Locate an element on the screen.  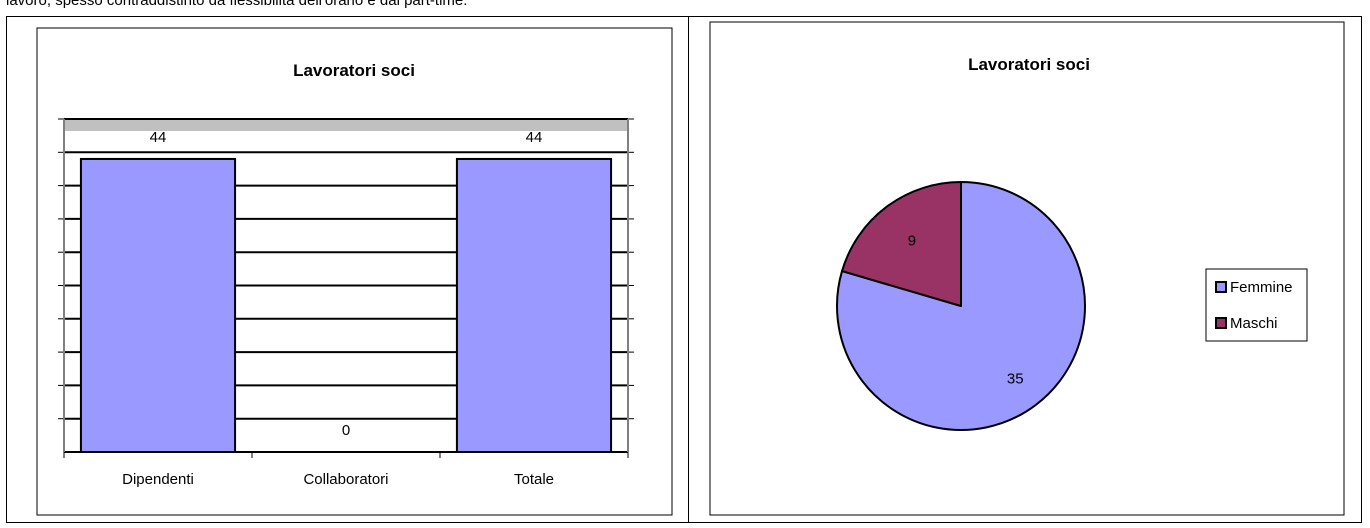
x-tick-label: Totale is located at coordinates (534, 479).